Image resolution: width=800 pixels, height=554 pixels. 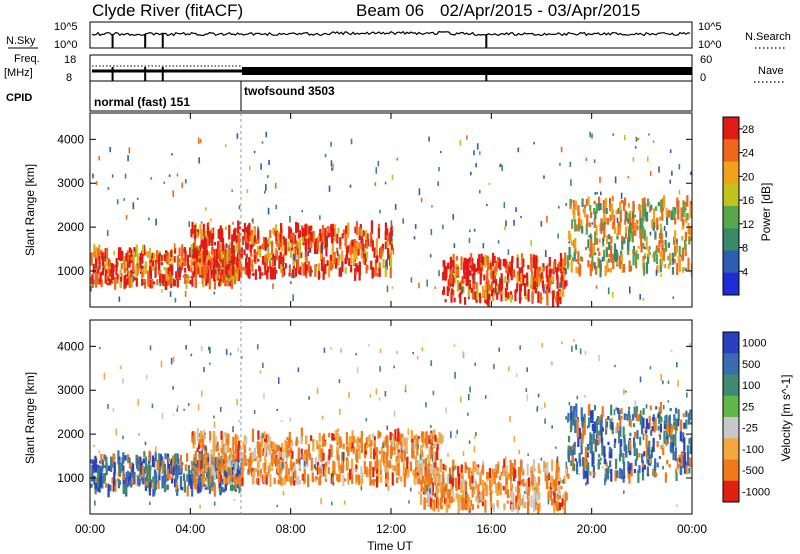 What do you see at coordinates (30, 418) in the screenshot?
I see `velocity-y-label: Slant Range [km]` at bounding box center [30, 418].